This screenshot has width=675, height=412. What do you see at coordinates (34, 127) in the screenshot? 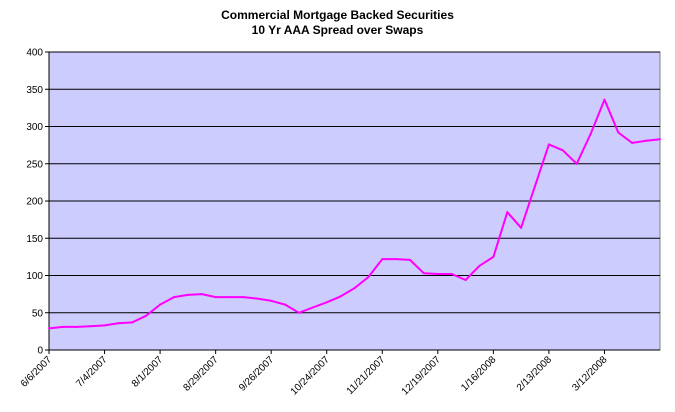
I see `y-tick-label: 300` at bounding box center [34, 127].